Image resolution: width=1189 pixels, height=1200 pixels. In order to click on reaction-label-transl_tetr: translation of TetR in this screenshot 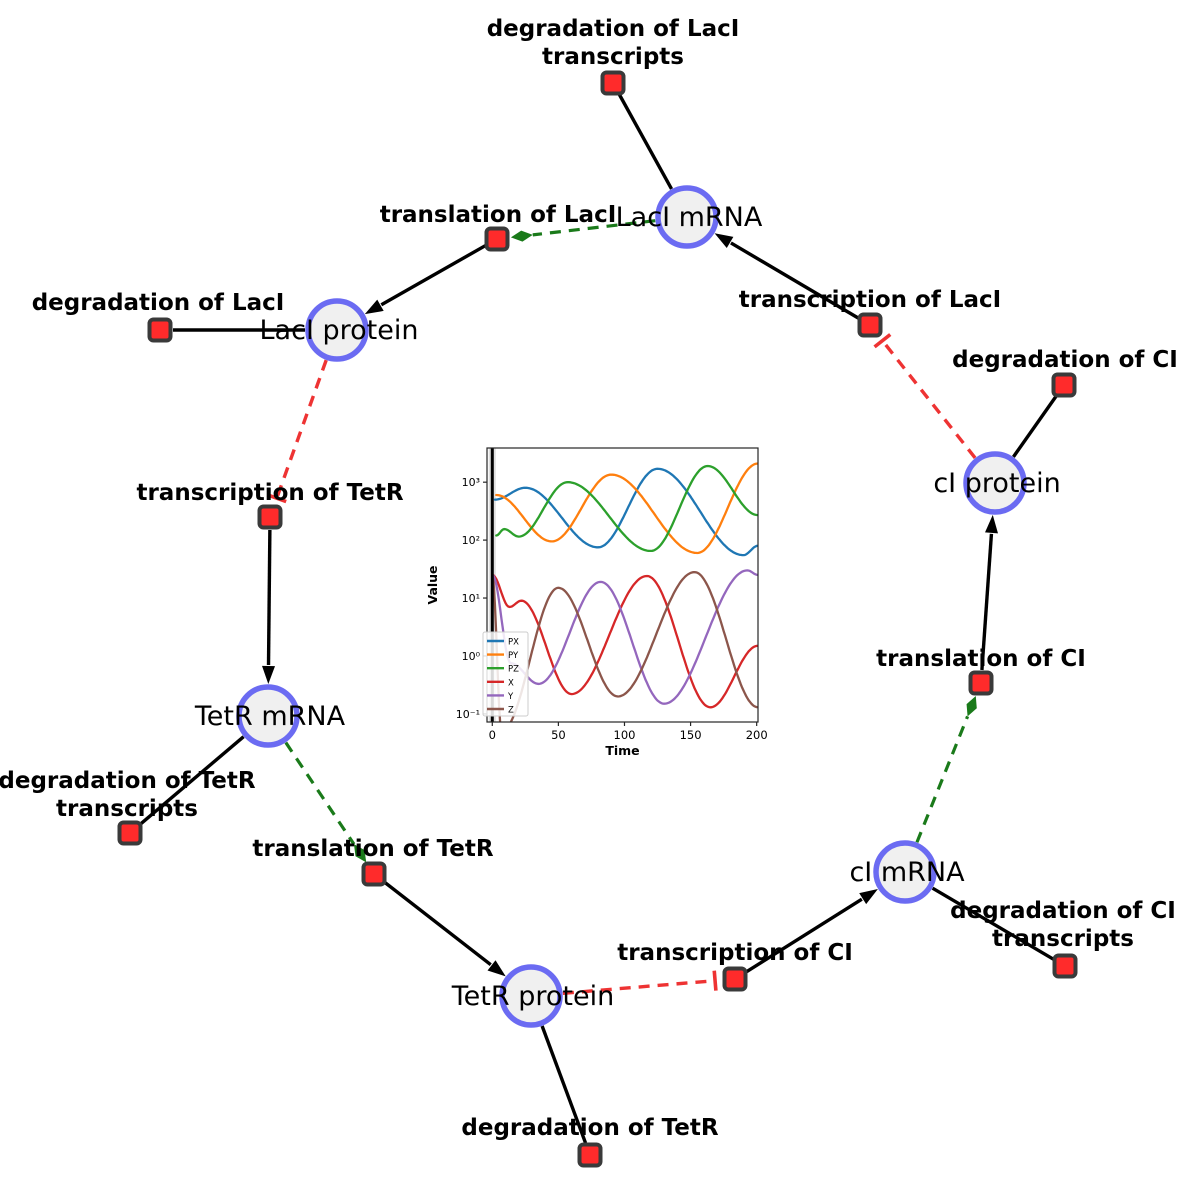, I will do `click(372, 849)`.